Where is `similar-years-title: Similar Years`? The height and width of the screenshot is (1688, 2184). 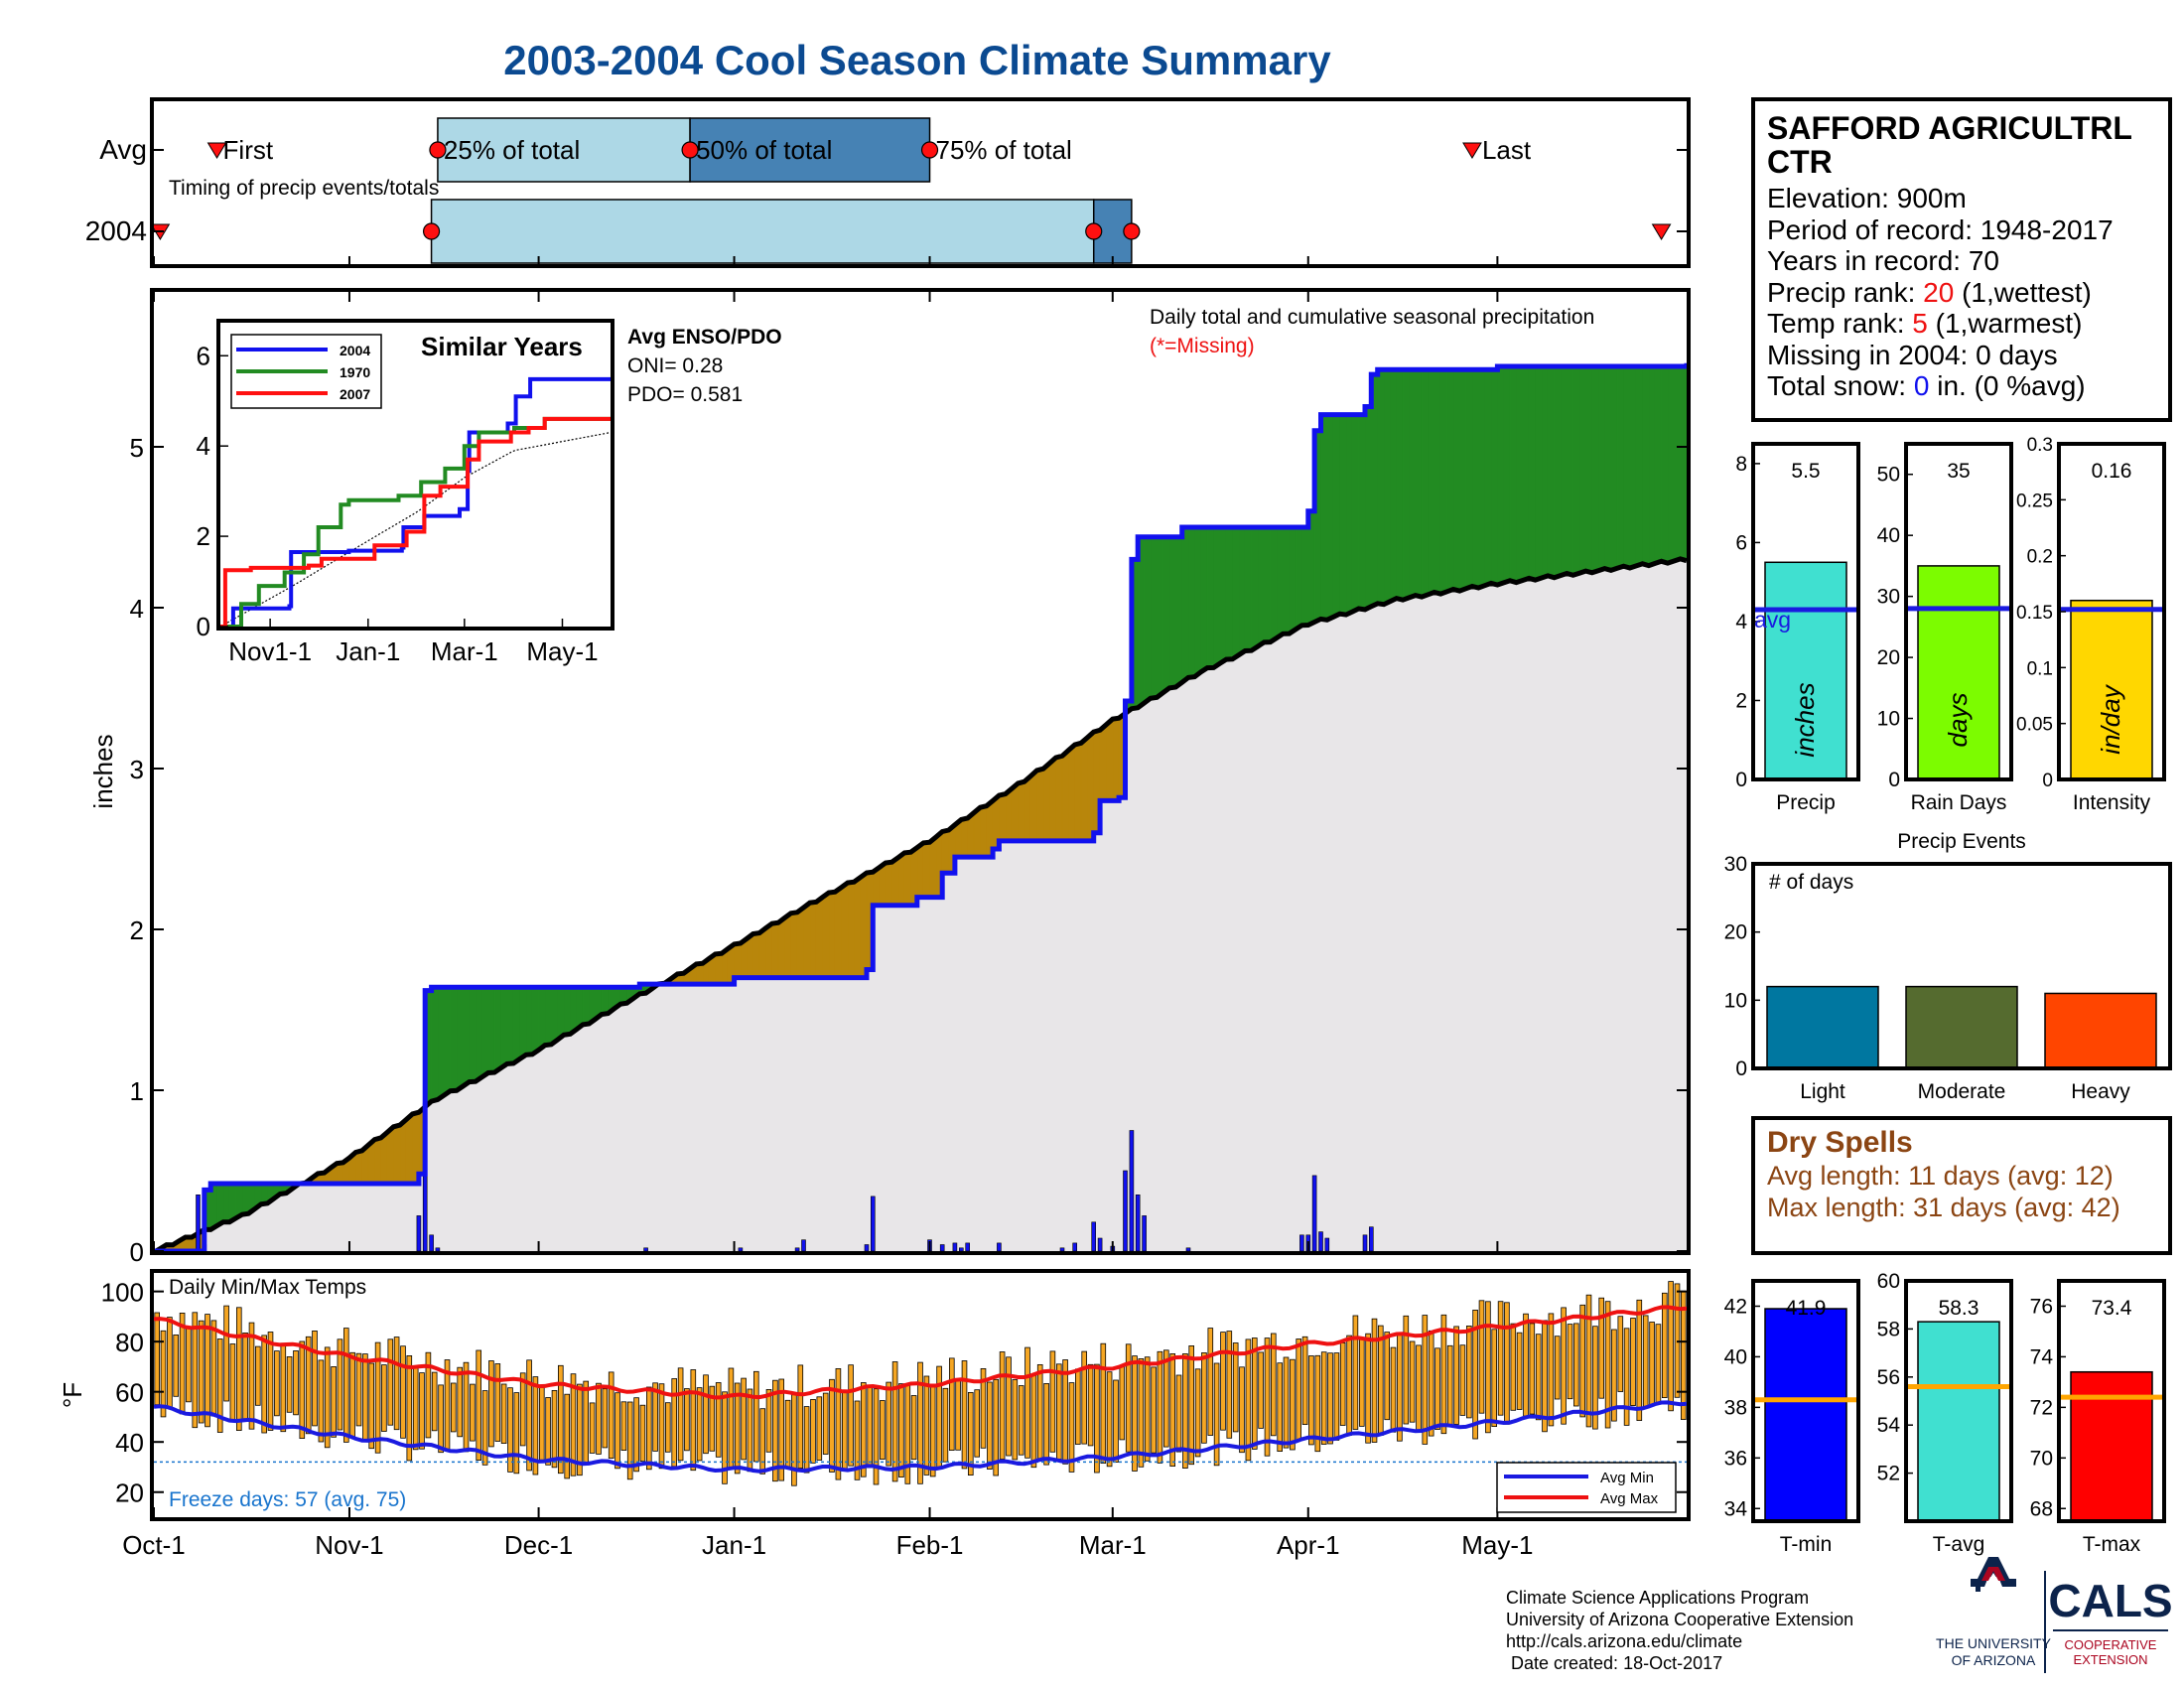 similar-years-title: Similar Years is located at coordinates (502, 346).